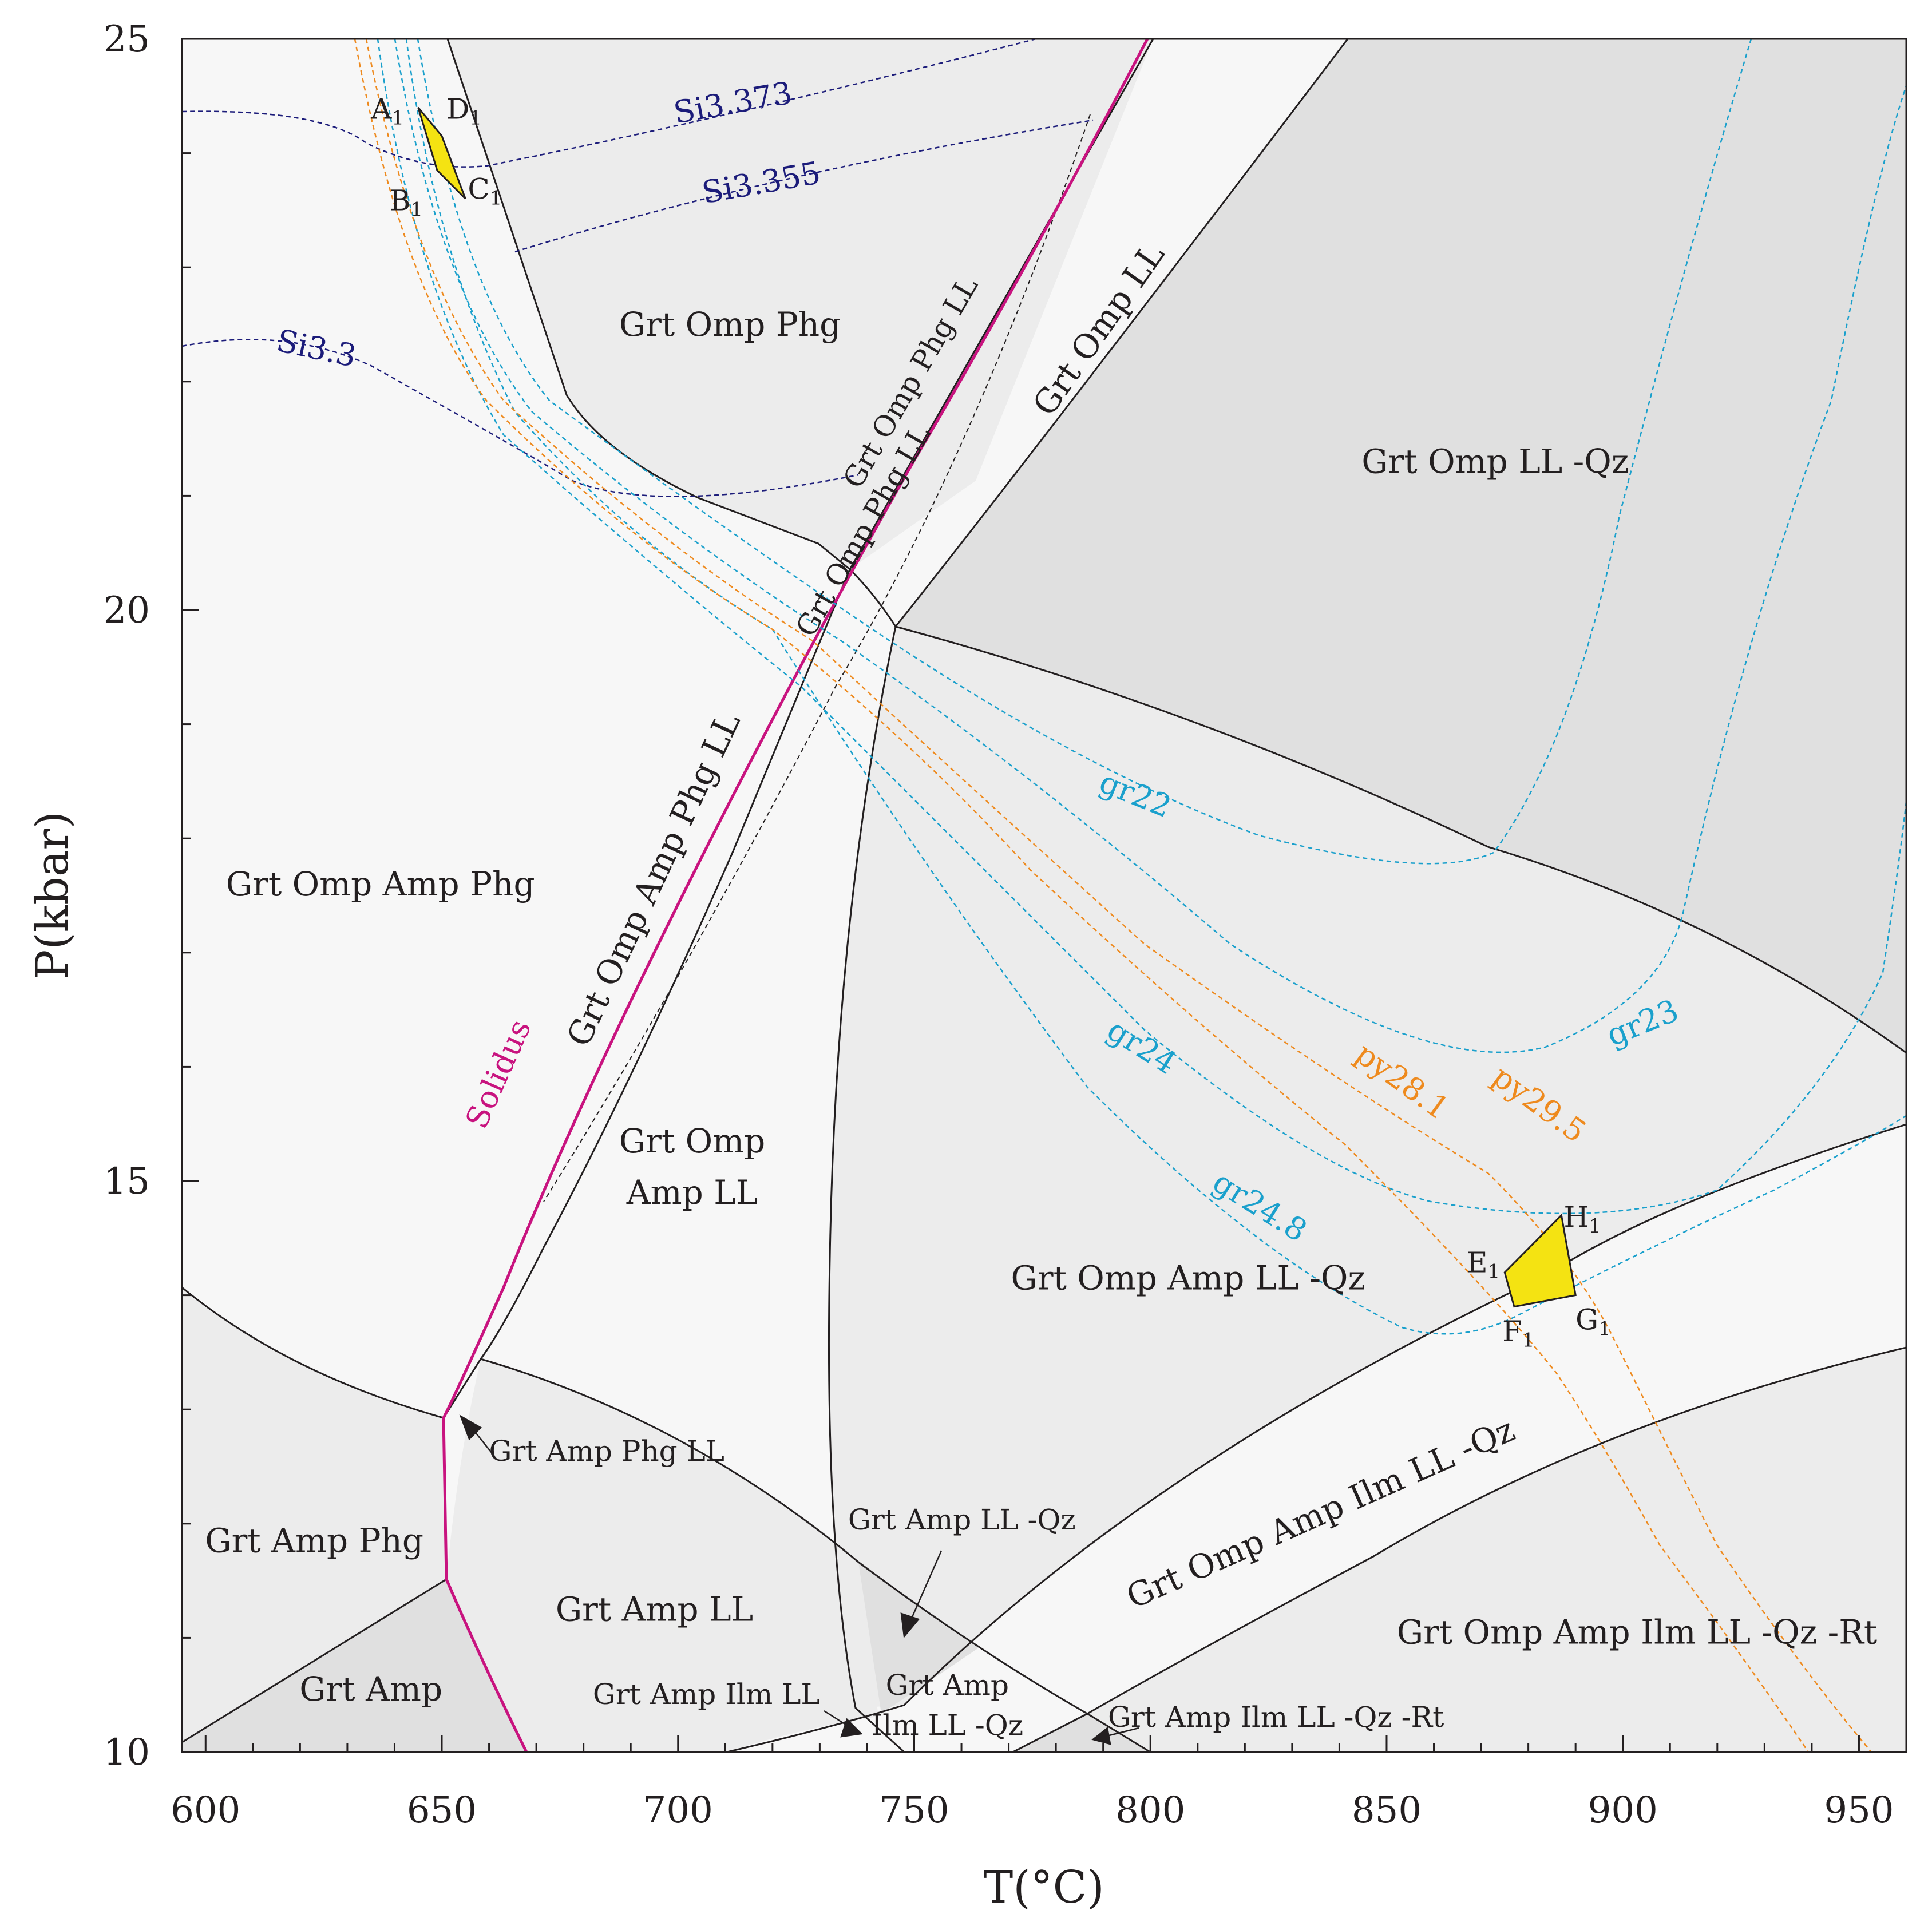 This screenshot has width=1932, height=1926. I want to click on boundary-amp-in-left, so click(866, 1189).